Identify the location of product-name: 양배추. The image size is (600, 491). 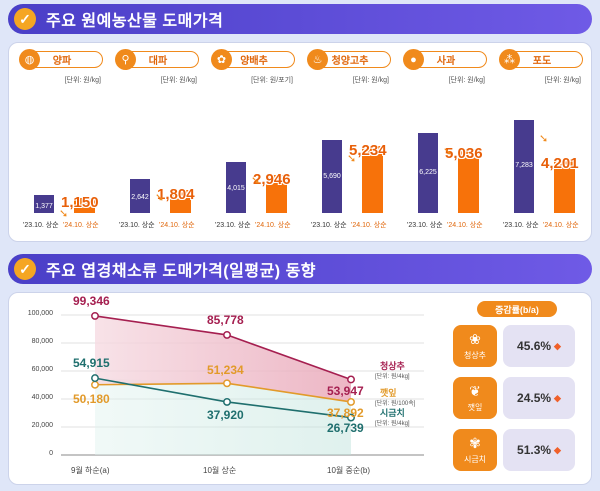
(254, 61).